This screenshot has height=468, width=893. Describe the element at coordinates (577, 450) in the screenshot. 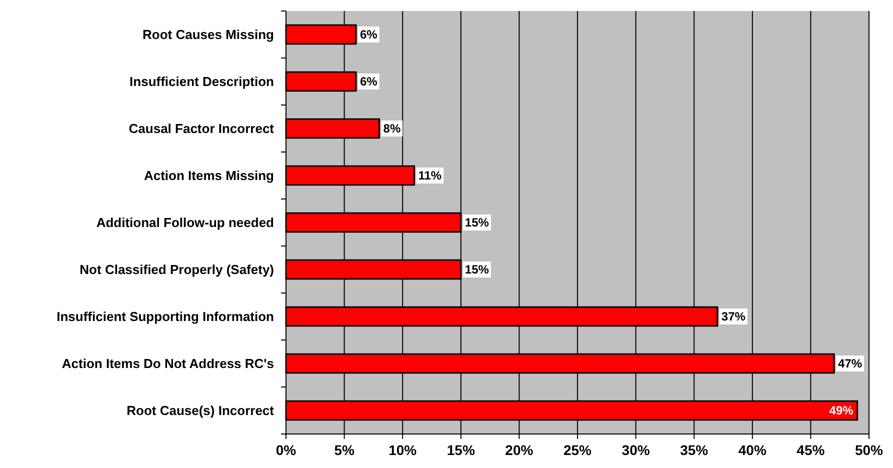

I see `x-tick-label: 25%` at that location.